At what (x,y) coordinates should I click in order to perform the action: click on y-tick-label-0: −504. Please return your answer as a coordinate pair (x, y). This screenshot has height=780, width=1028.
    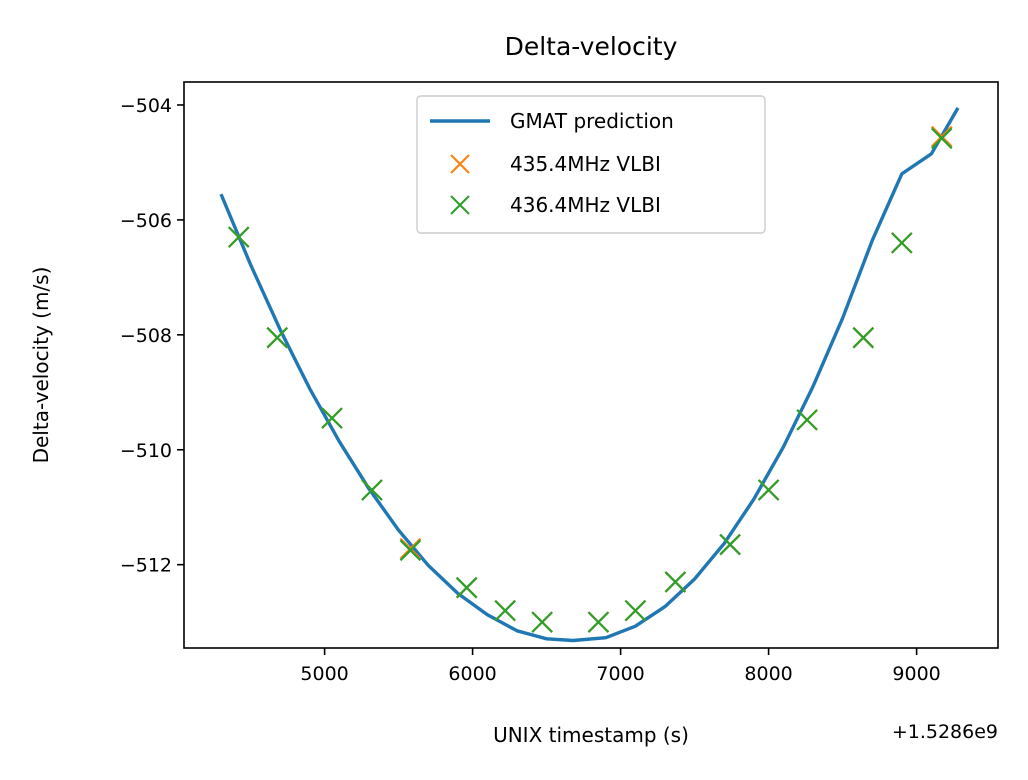
    Looking at the image, I should click on (146, 106).